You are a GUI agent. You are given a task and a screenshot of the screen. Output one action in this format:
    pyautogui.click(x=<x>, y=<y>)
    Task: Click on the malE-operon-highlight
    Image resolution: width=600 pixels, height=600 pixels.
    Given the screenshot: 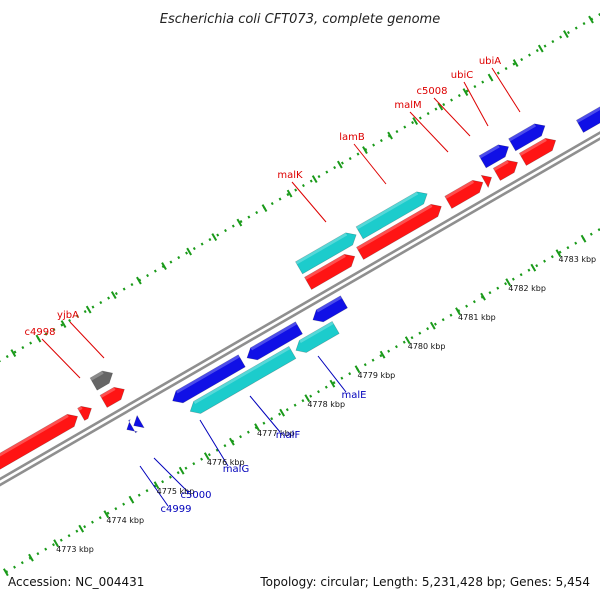 What is the action you would take?
    pyautogui.click(x=242, y=375)
    